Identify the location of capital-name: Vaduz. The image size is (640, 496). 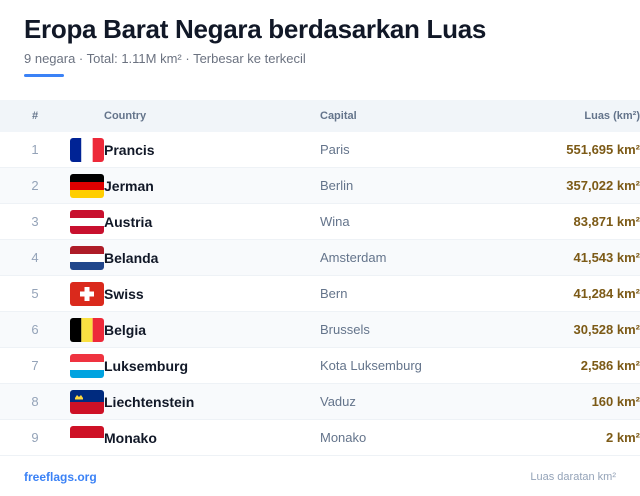
(338, 401).